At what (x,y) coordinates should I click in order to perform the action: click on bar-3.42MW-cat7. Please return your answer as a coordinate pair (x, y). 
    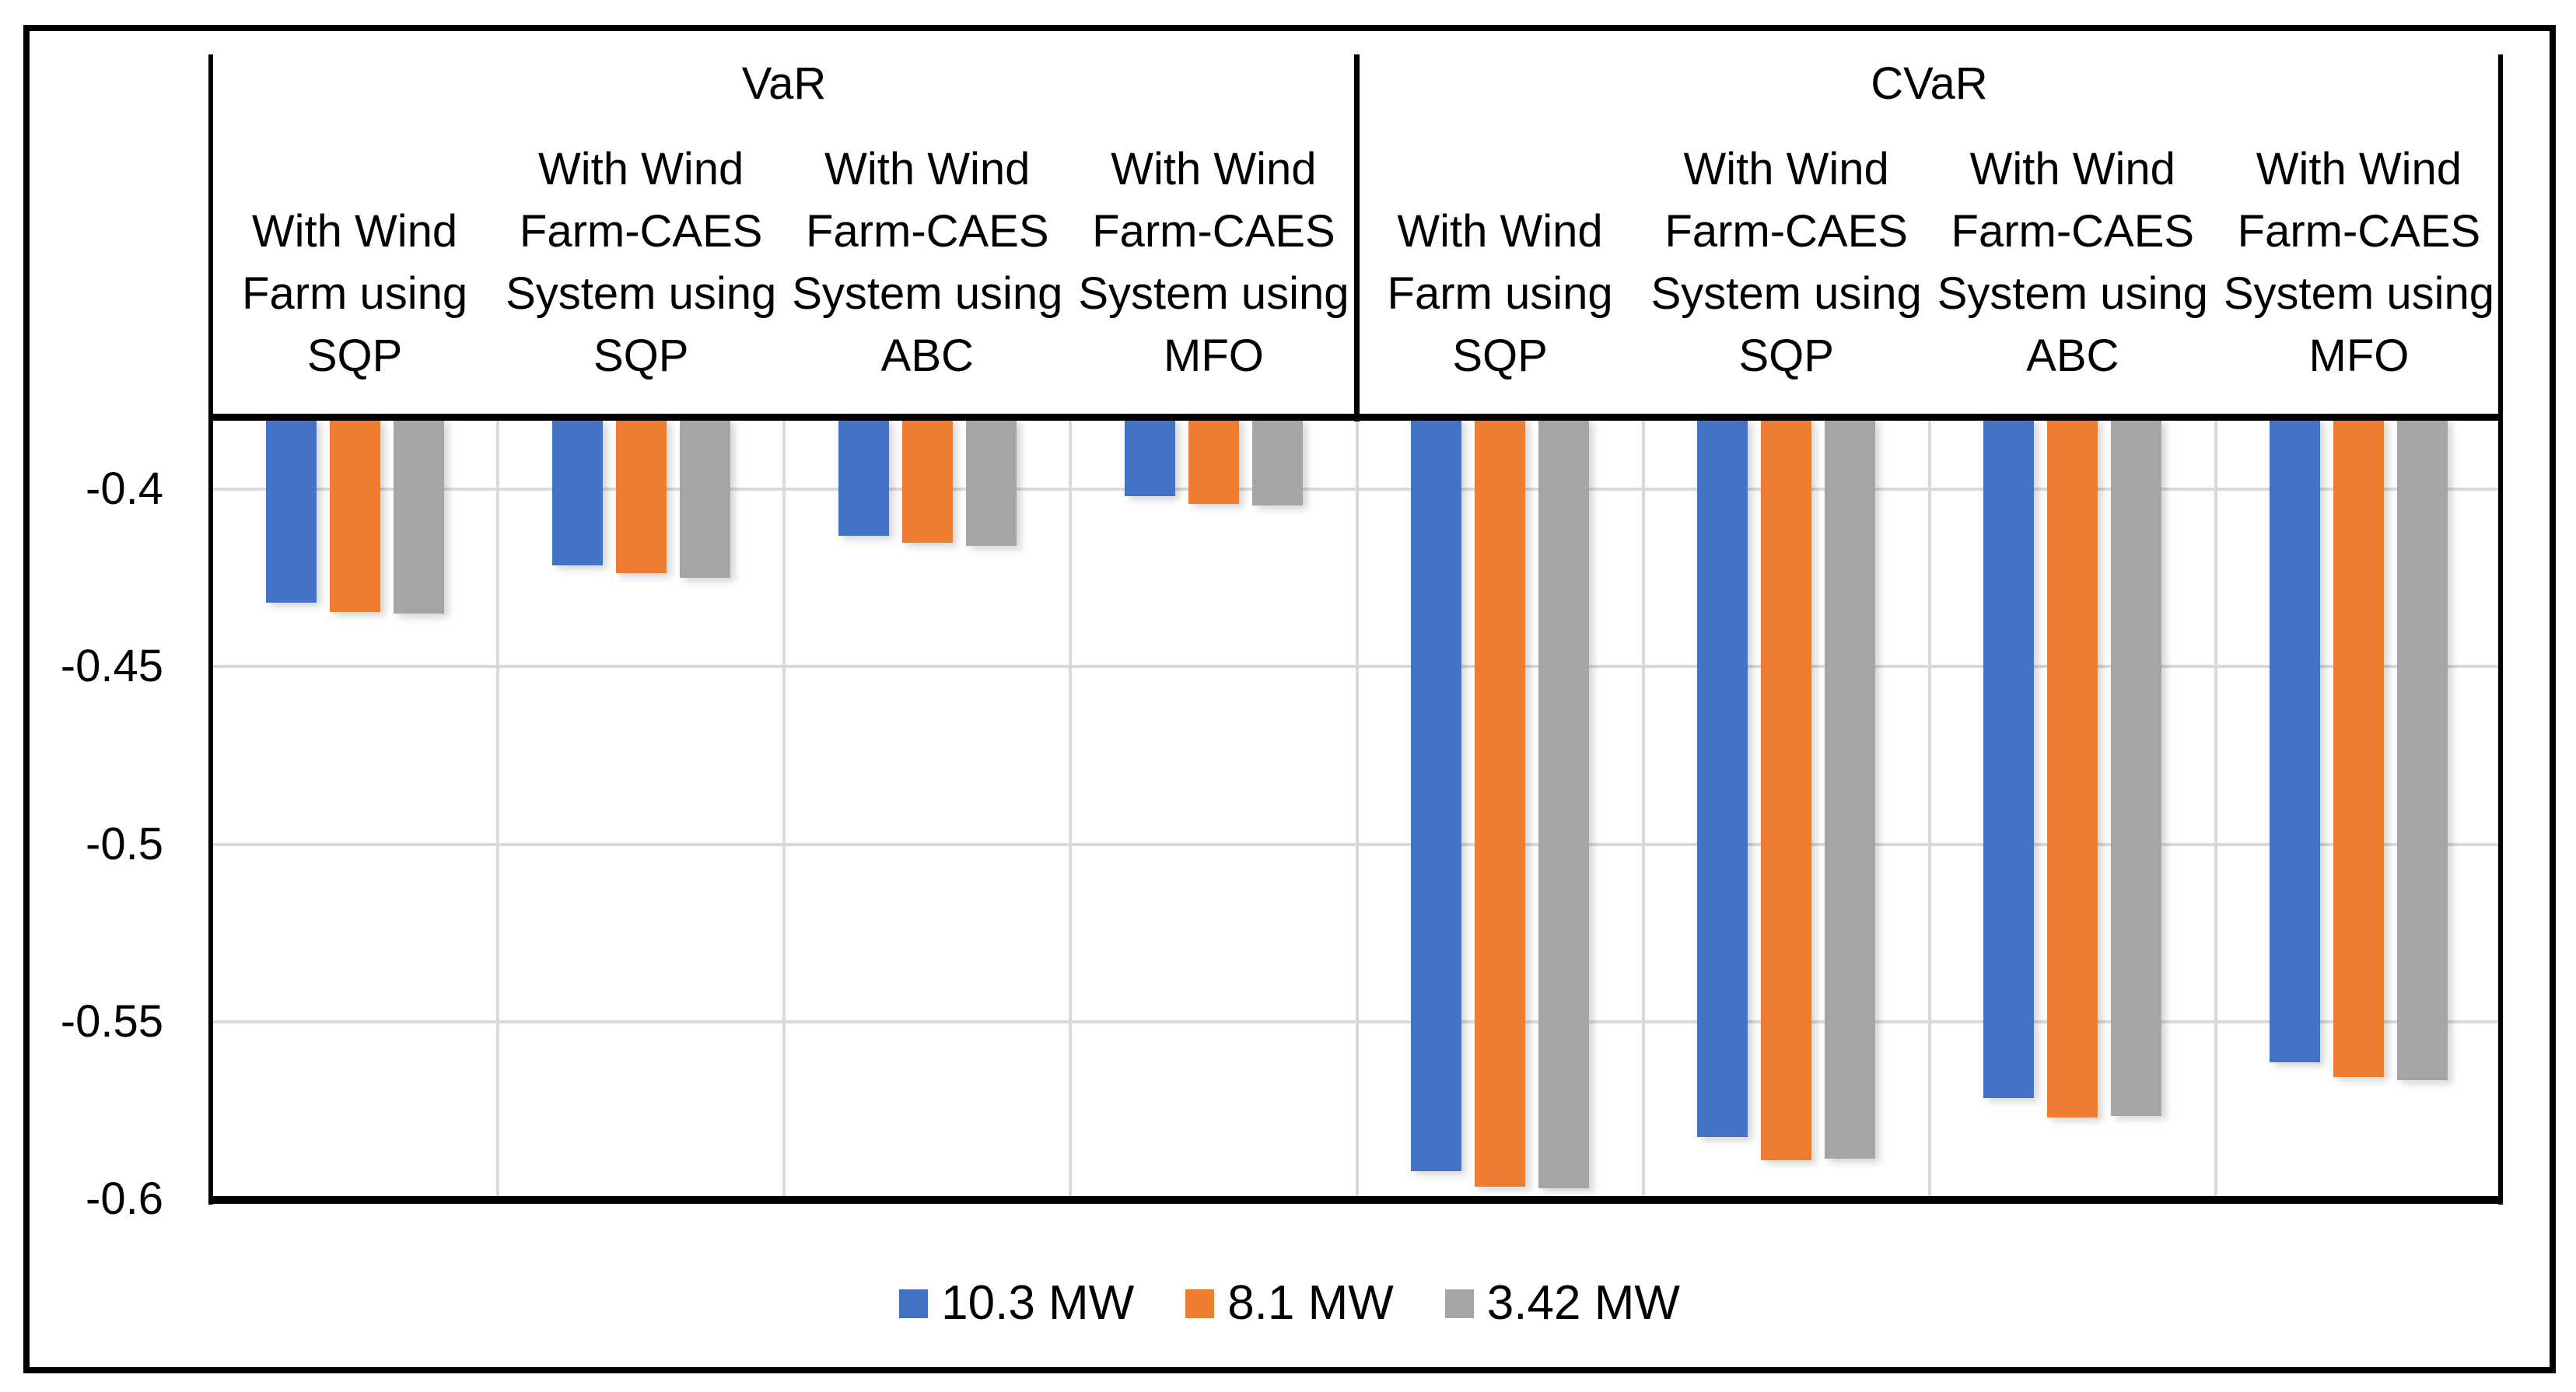
    Looking at the image, I should click on (2136, 767).